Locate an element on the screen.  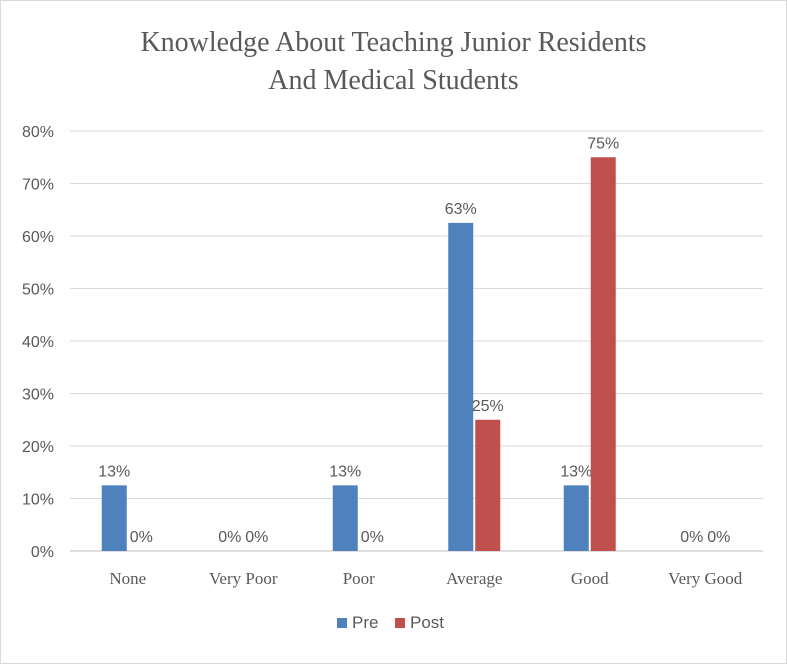
bar-post-good is located at coordinates (603, 354).